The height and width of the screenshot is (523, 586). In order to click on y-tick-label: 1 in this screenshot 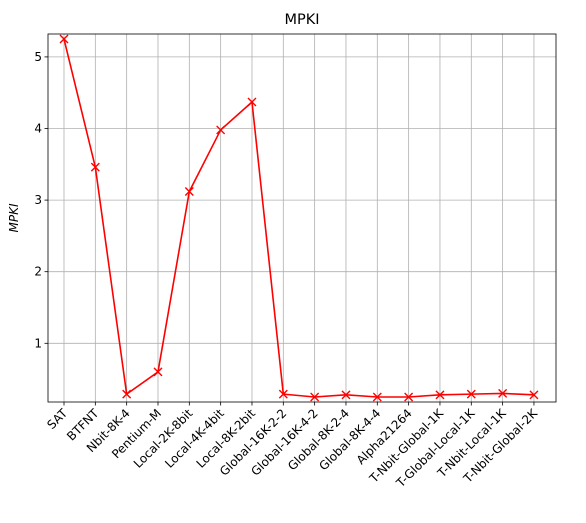, I will do `click(38, 343)`.